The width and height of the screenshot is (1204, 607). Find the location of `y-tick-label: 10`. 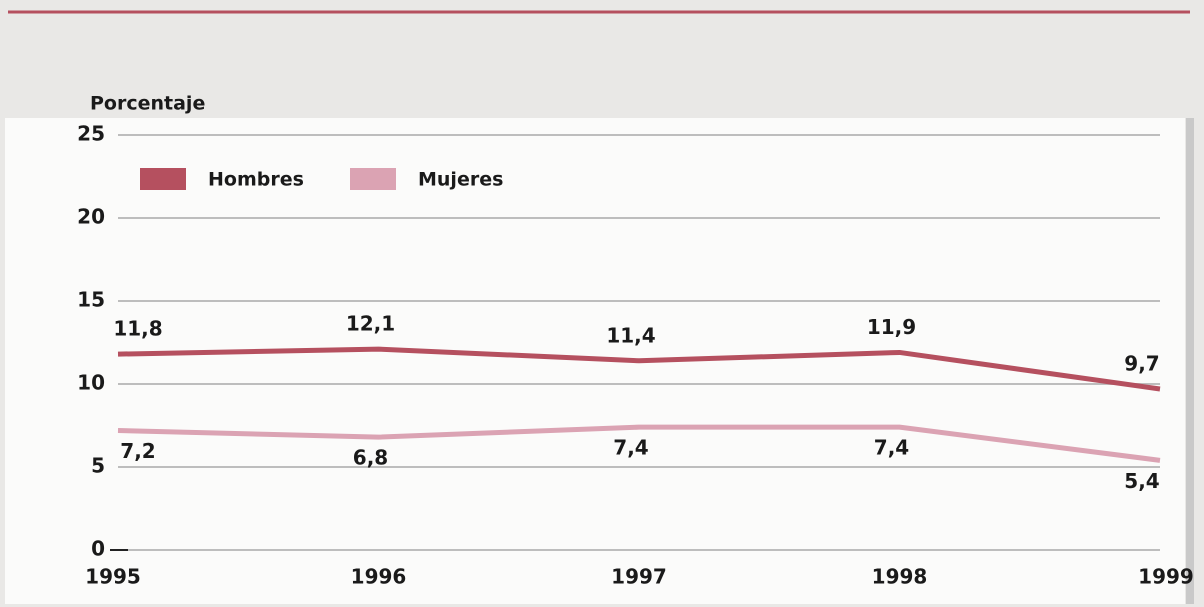

y-tick-label: 10 is located at coordinates (91, 383).